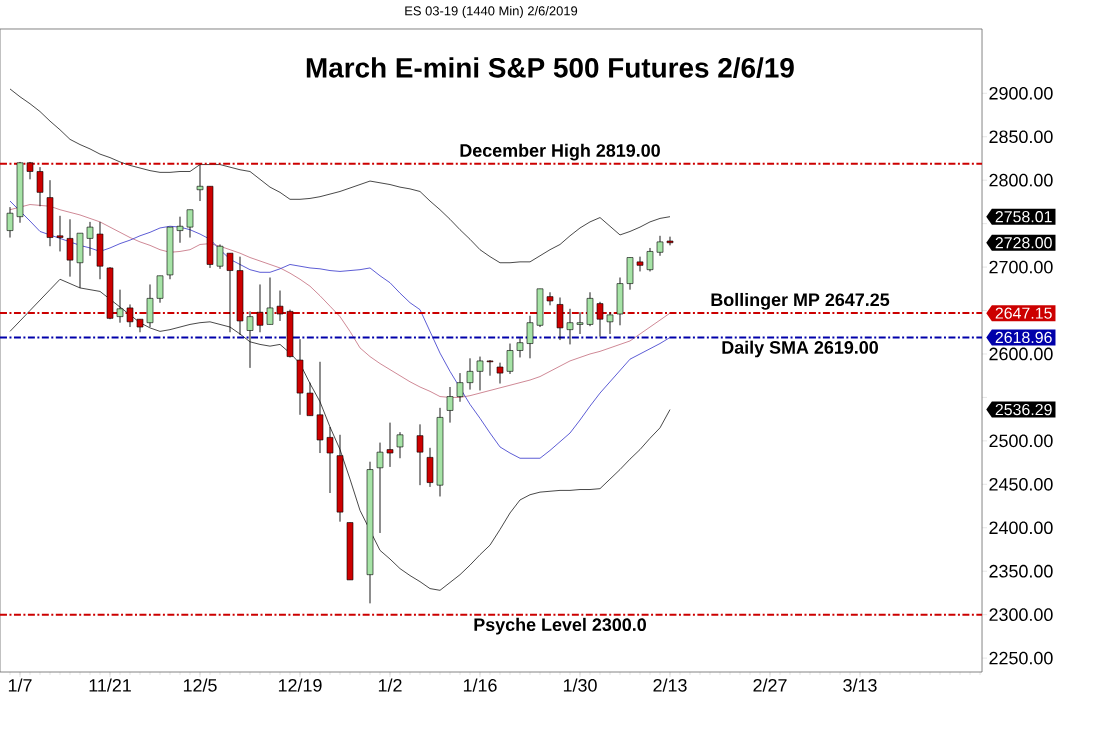  I want to click on ref-line-label: Daily SMA 2619.00, so click(800, 349).